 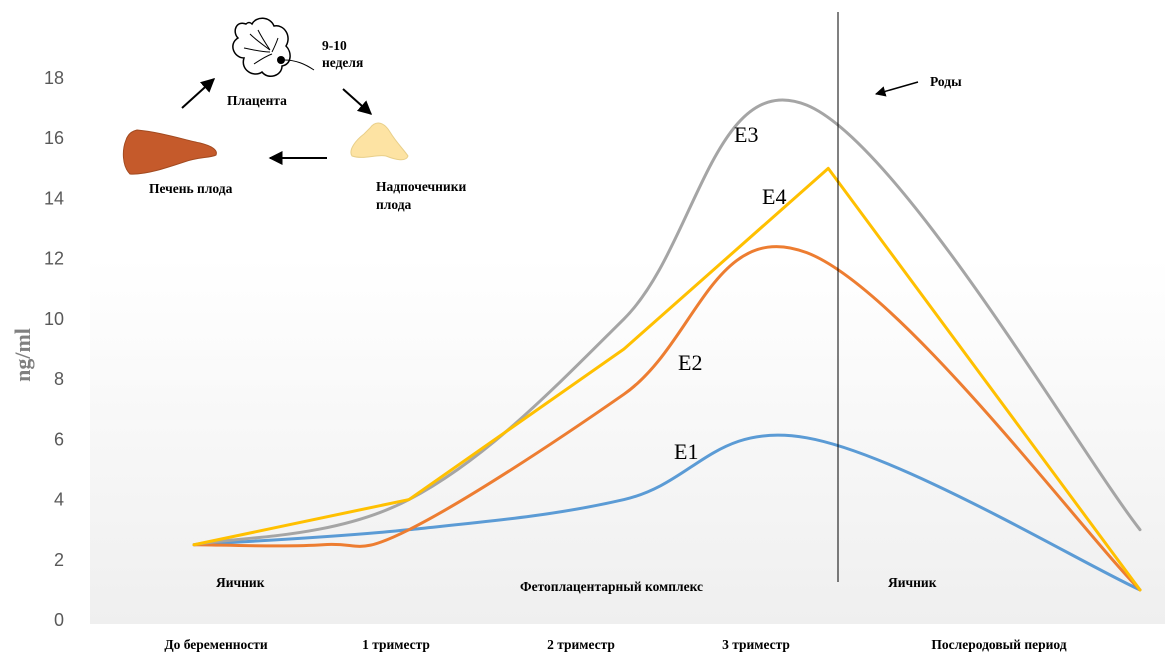 I want to click on placenta-label: Плацента, so click(x=257, y=100).